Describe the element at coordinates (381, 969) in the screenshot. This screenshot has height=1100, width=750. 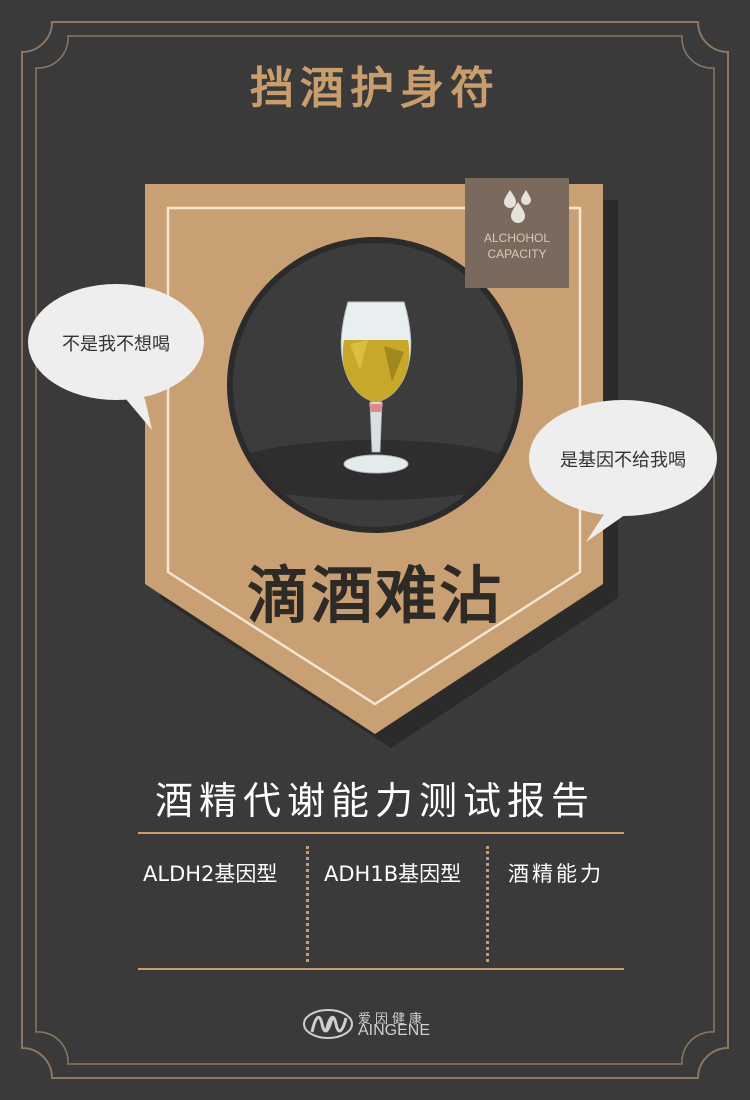
I see `bottom-divider` at that location.